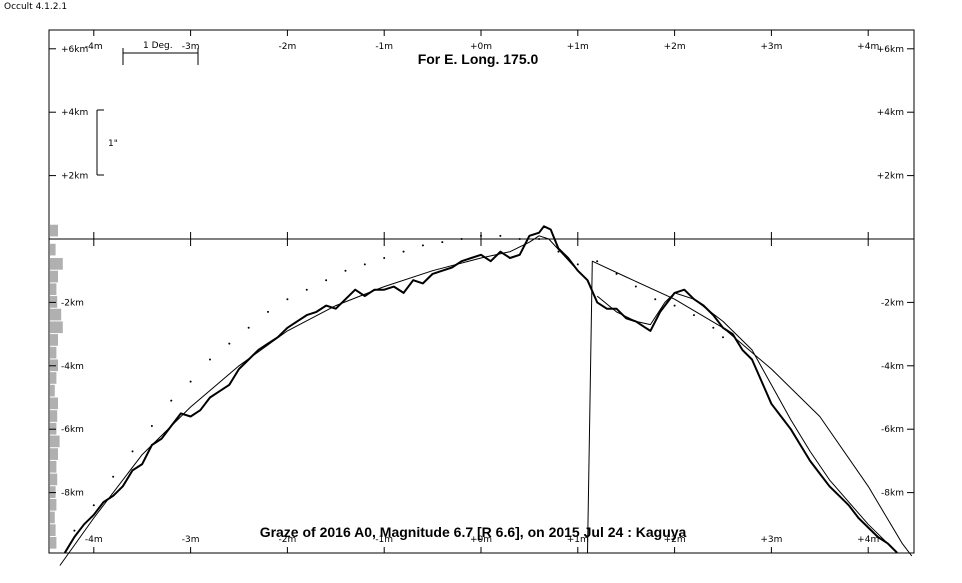 The image size is (962, 583). I want to click on x-tick-label-top: -4m, so click(94, 47).